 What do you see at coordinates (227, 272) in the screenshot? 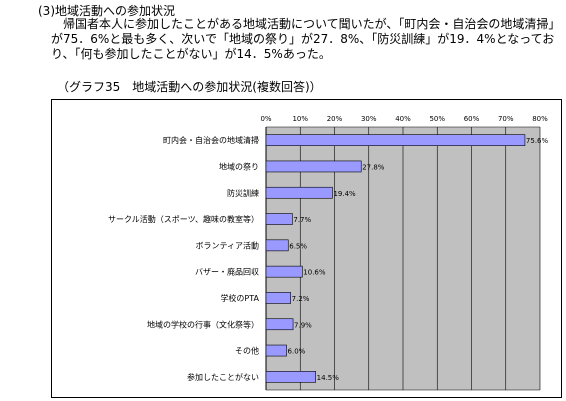
I see `category-label: バザー・廃品回収` at bounding box center [227, 272].